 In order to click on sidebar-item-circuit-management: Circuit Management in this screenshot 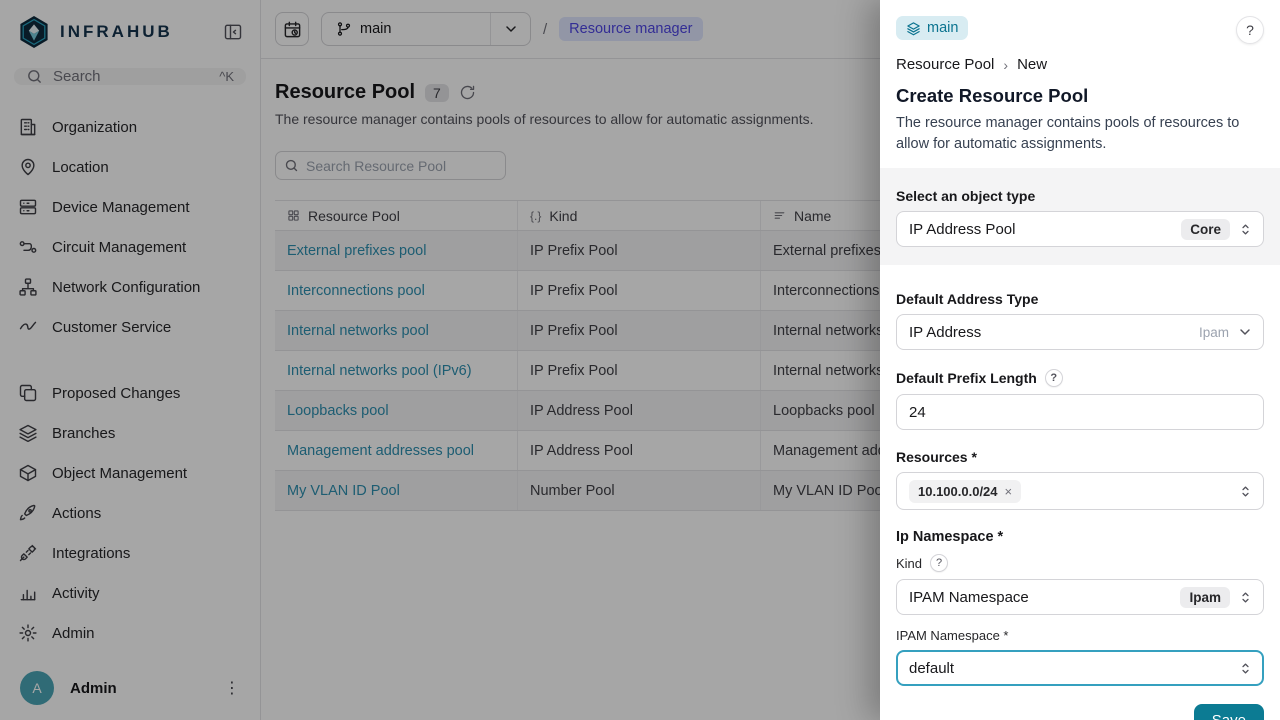, I will do `click(130, 247)`.